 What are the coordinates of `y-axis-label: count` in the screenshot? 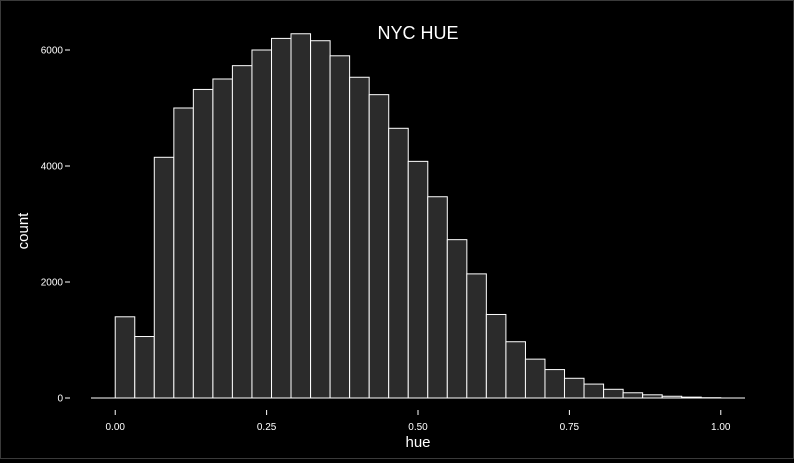 It's located at (23, 231).